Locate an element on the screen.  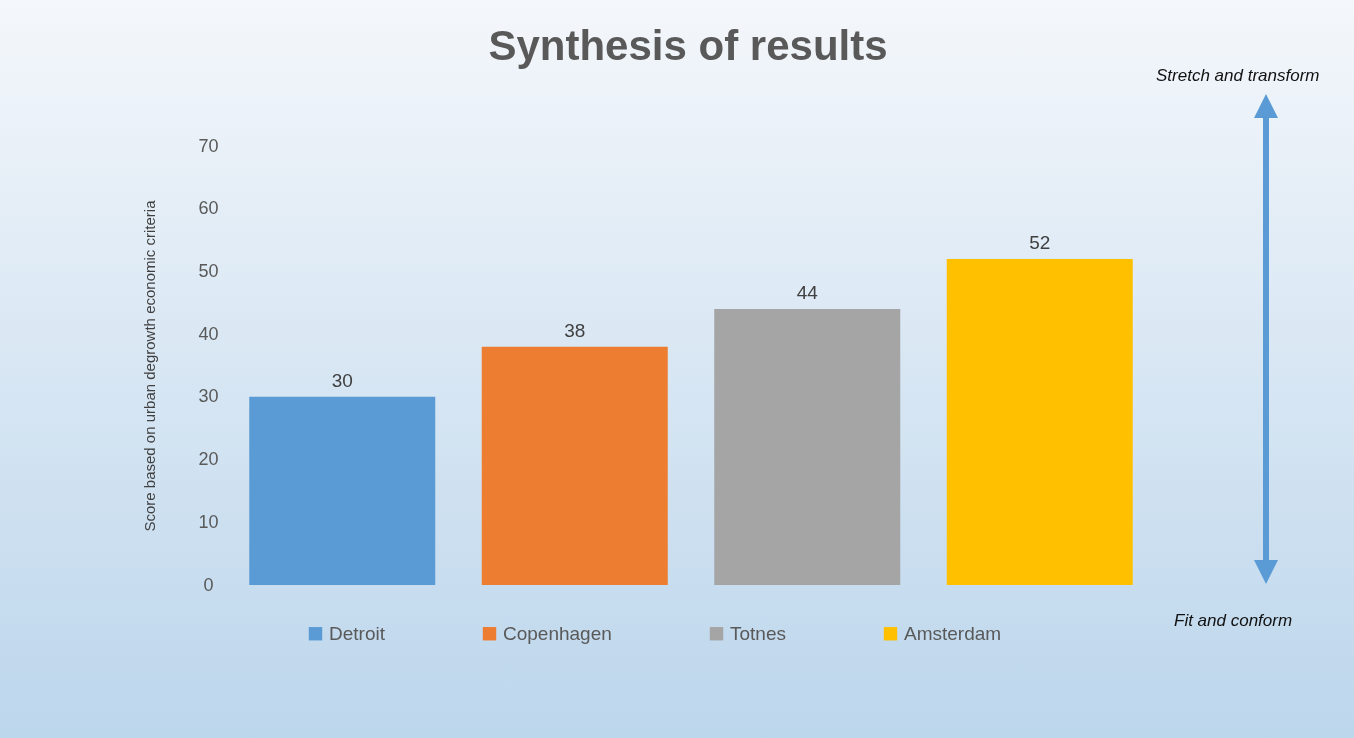
legend-label: Totnes is located at coordinates (758, 633).